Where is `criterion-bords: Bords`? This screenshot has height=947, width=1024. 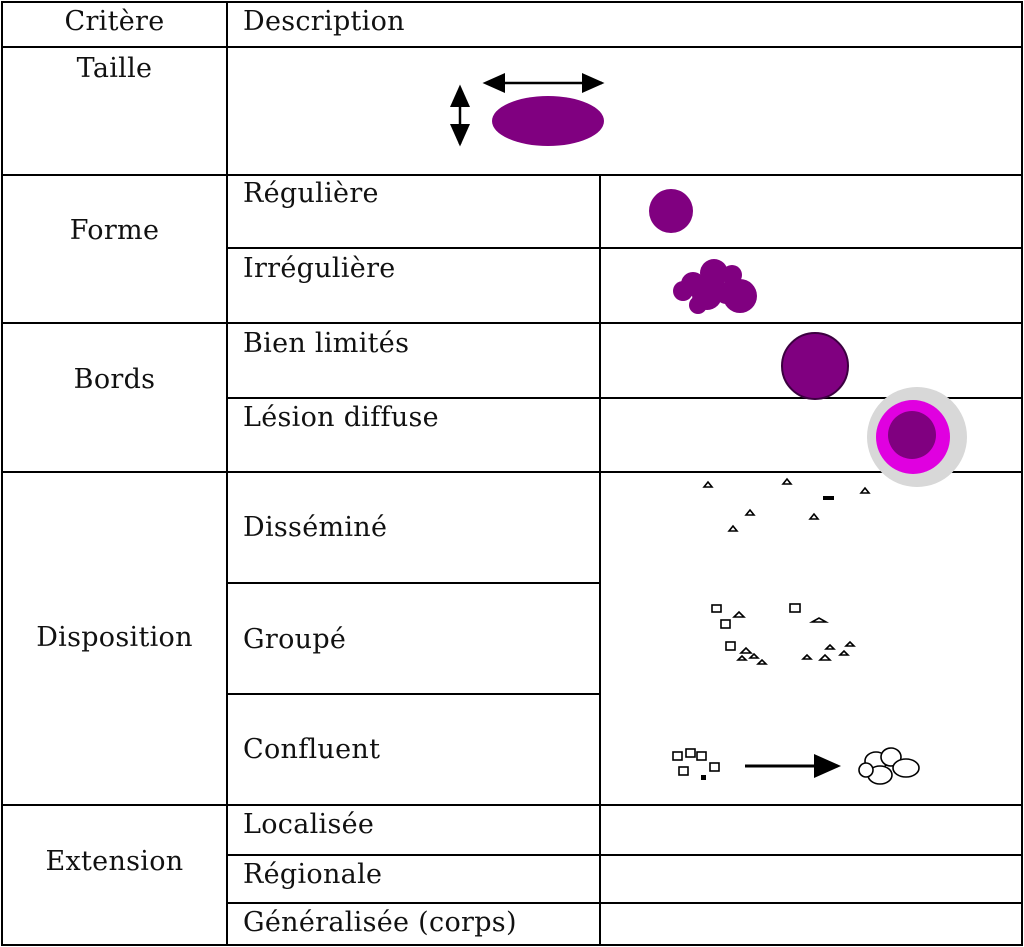
criterion-bords: Bords is located at coordinates (114, 379).